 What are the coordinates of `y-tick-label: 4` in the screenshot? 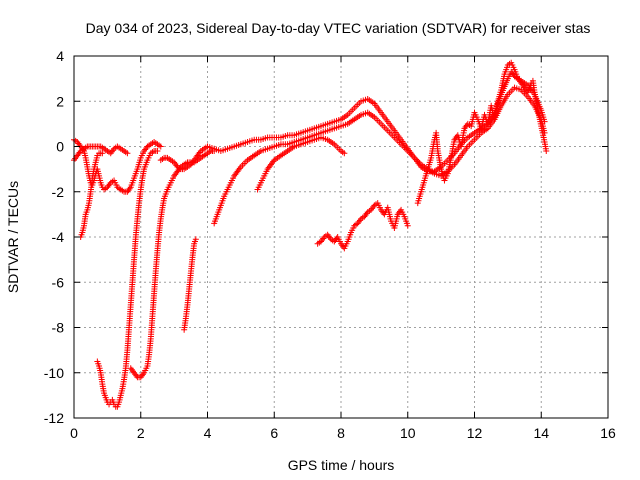 It's located at (60, 56).